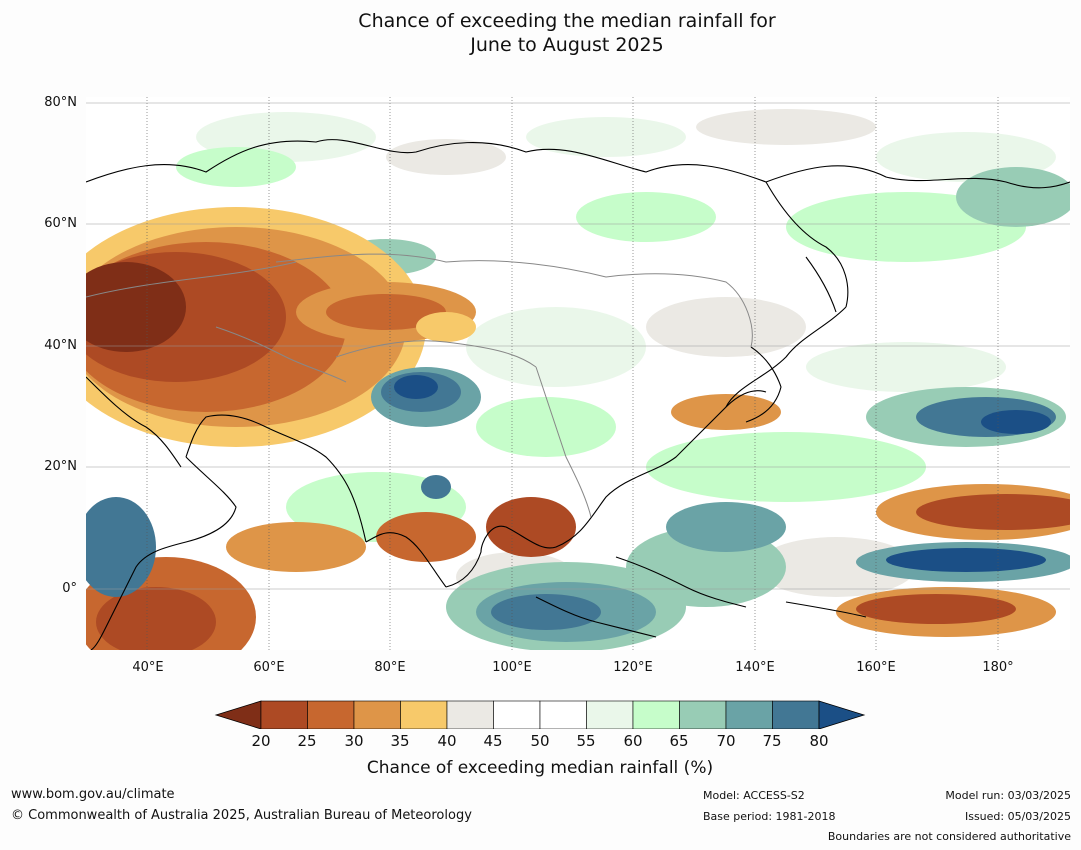 The width and height of the screenshot is (1081, 850). What do you see at coordinates (93, 794) in the screenshot?
I see `footer-url: www.bom.gov.au/climate` at bounding box center [93, 794].